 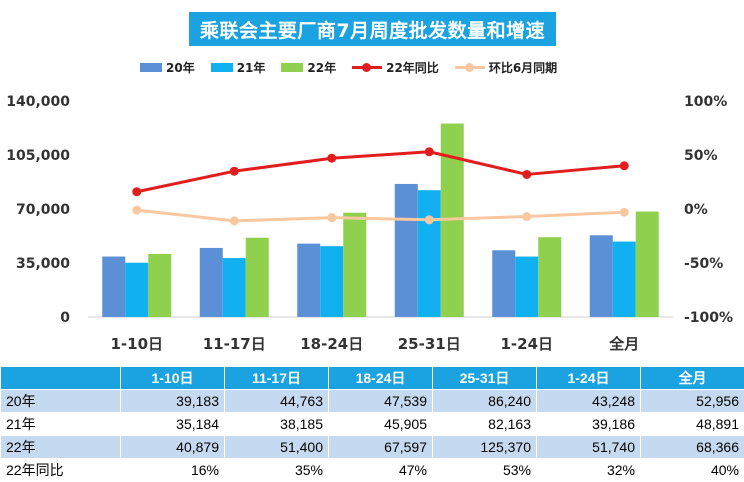 I want to click on table-cell: 51,740, so click(x=589, y=447).